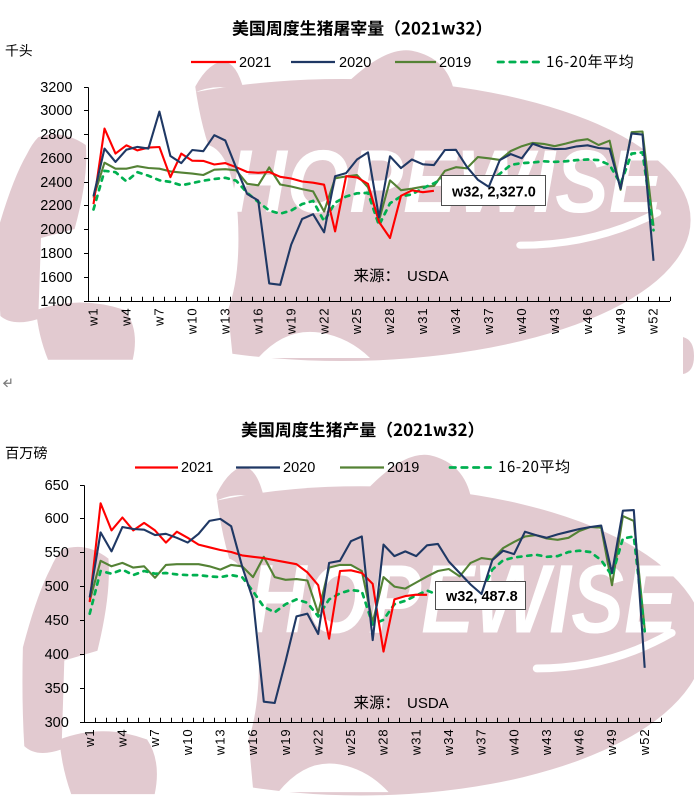  I want to click on svg-text: 2600, so click(56, 159).